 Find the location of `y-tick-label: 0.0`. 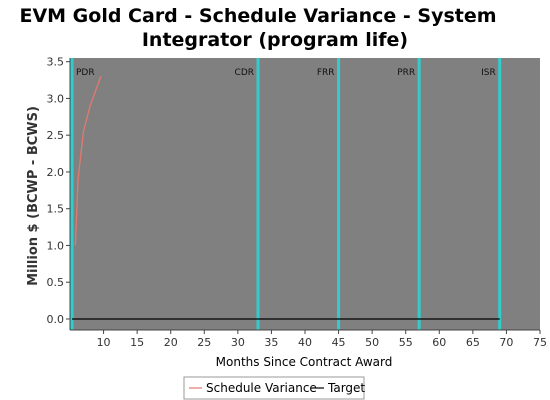

y-tick-label: 0.0 is located at coordinates (56, 319).